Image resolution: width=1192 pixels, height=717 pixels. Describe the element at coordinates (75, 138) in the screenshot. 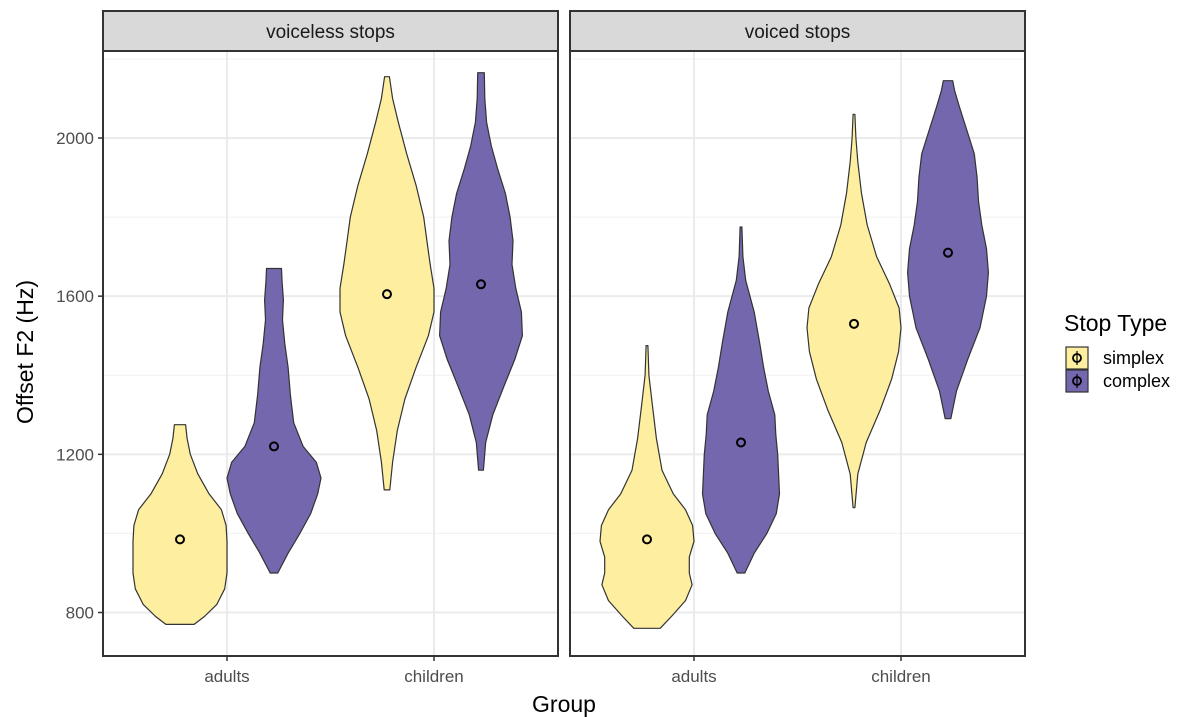

I see `y-tick-label: 2000` at that location.